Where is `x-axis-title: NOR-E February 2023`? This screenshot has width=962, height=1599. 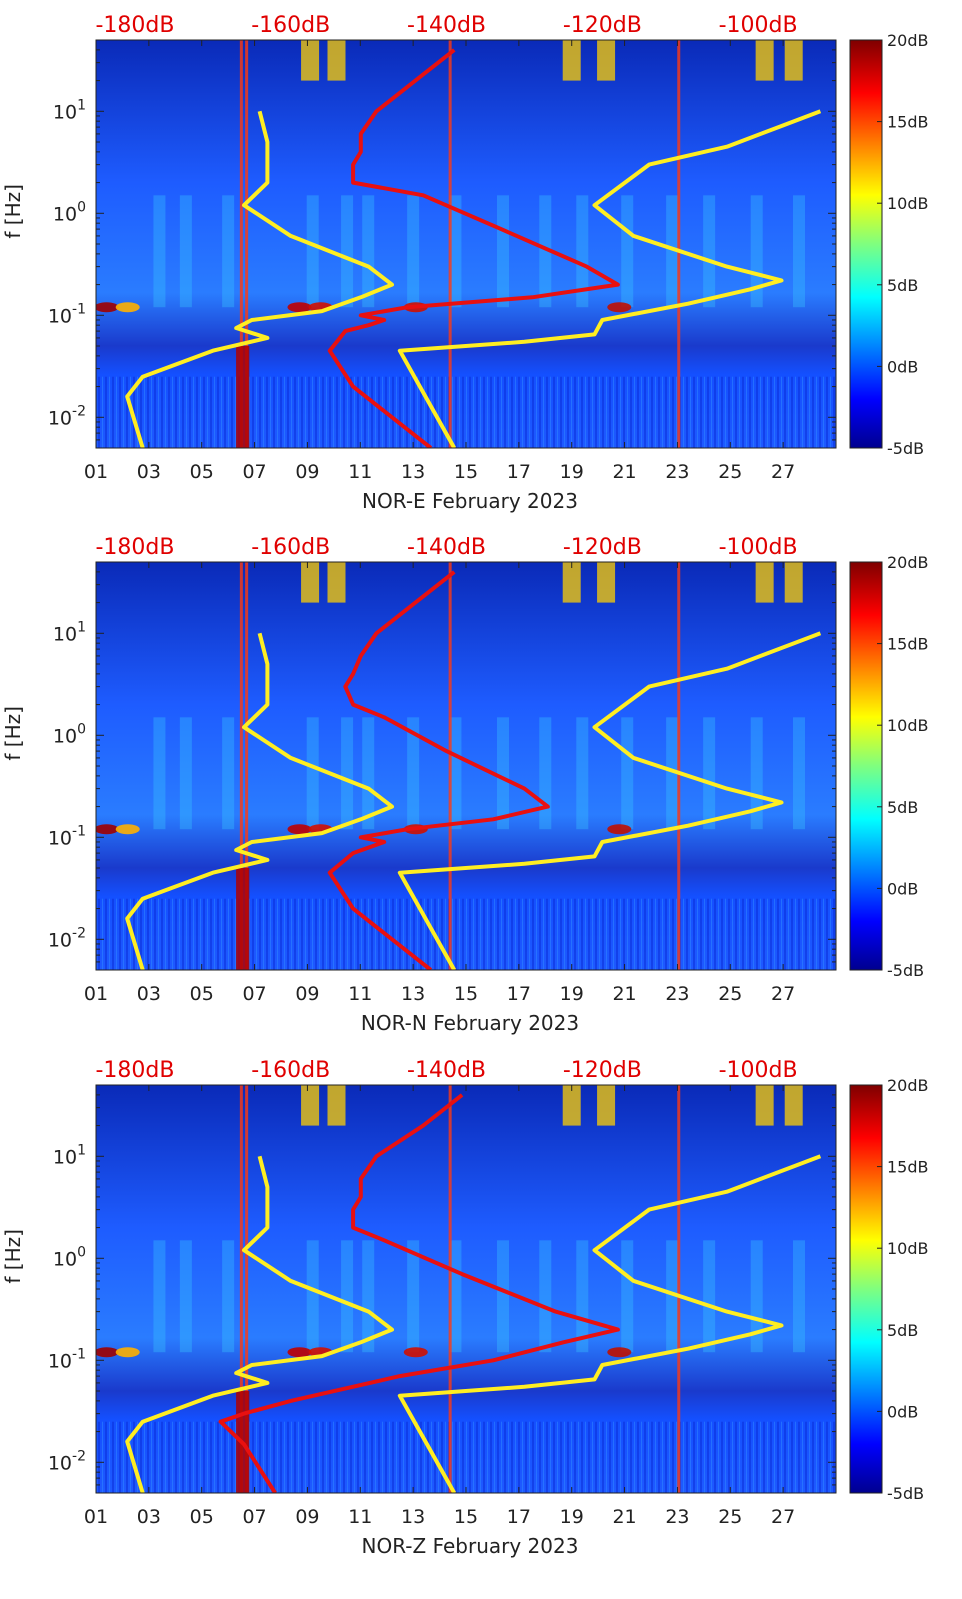
x-axis-title: NOR-E February 2023 is located at coordinates (470, 501).